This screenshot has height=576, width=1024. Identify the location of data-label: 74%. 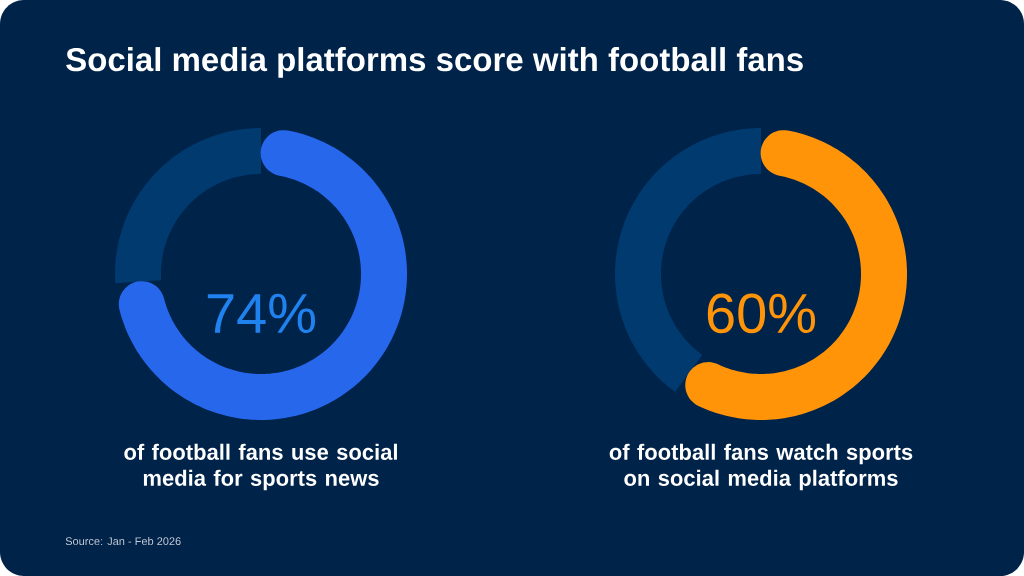
(261, 313).